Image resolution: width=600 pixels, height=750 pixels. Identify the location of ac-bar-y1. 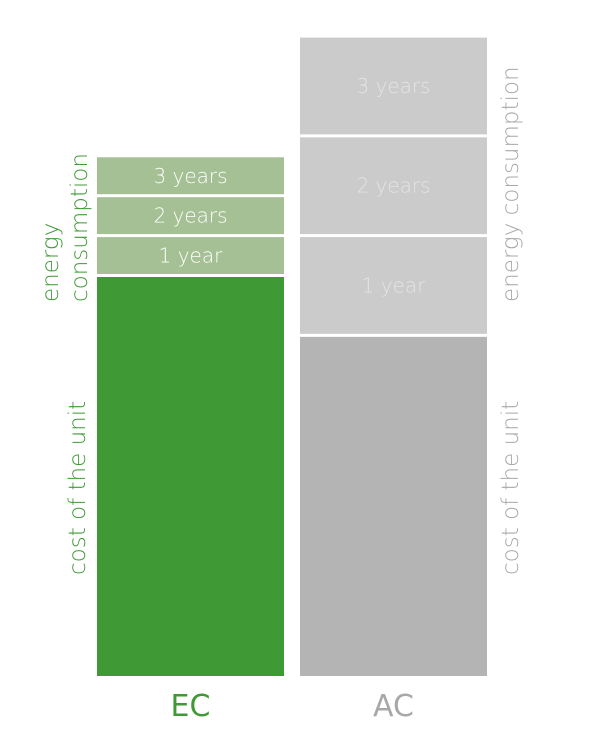
(393, 285).